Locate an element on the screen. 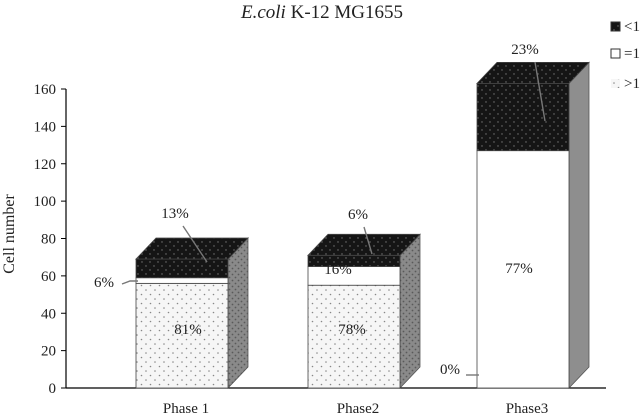  legend-label: =1 is located at coordinates (632, 54).